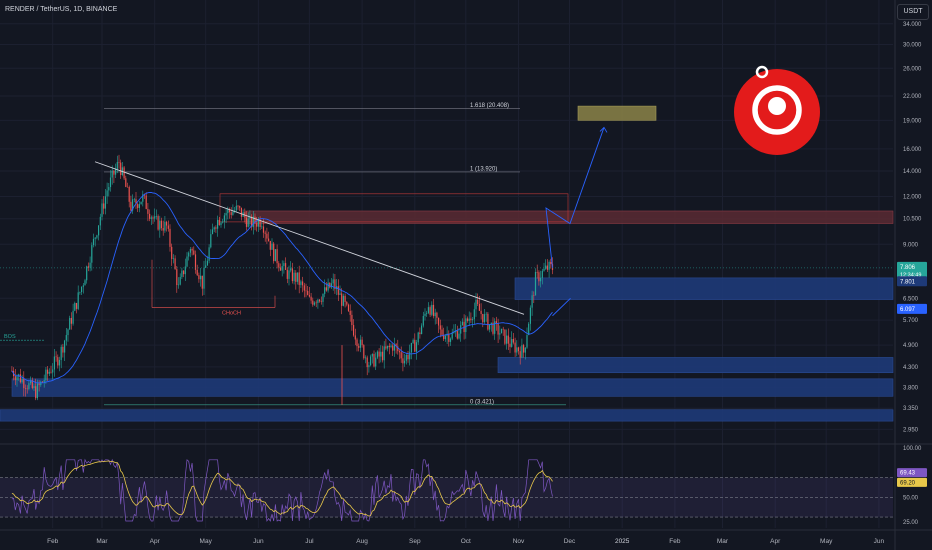 The image size is (932, 550). I want to click on rsi-value-label: 69.43, so click(908, 474).